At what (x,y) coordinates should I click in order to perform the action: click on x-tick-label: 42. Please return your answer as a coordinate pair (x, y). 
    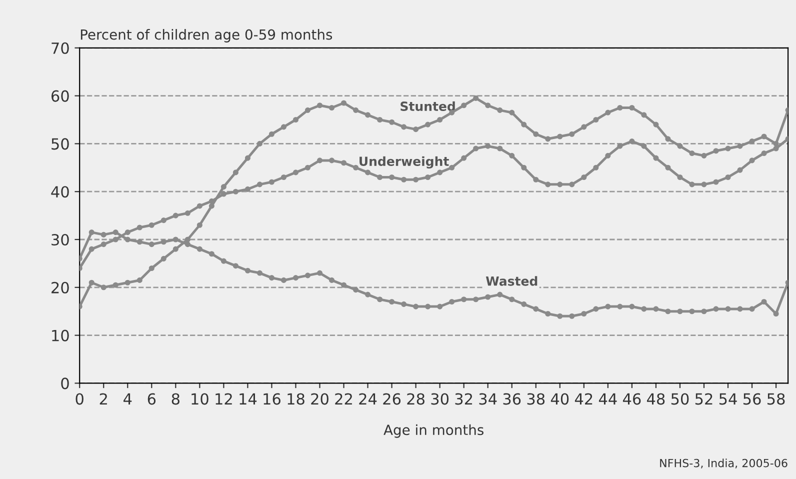
    Looking at the image, I should click on (583, 399).